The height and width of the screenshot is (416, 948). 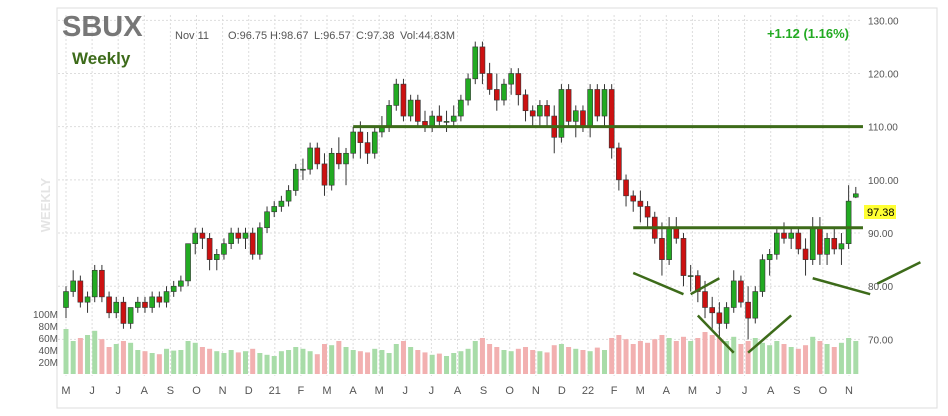 I want to click on last-price-tag, so click(x=880, y=212).